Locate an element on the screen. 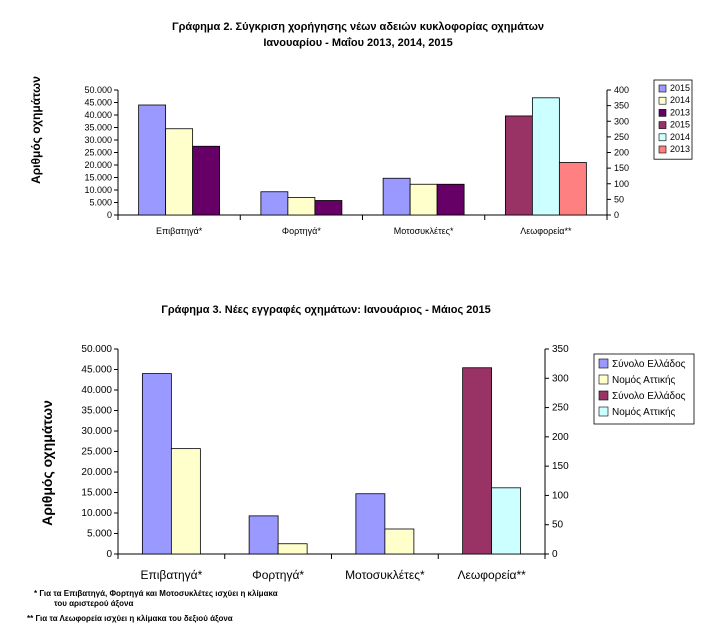  chart1-left-tick-label: 5.000 is located at coordinates (100, 203).